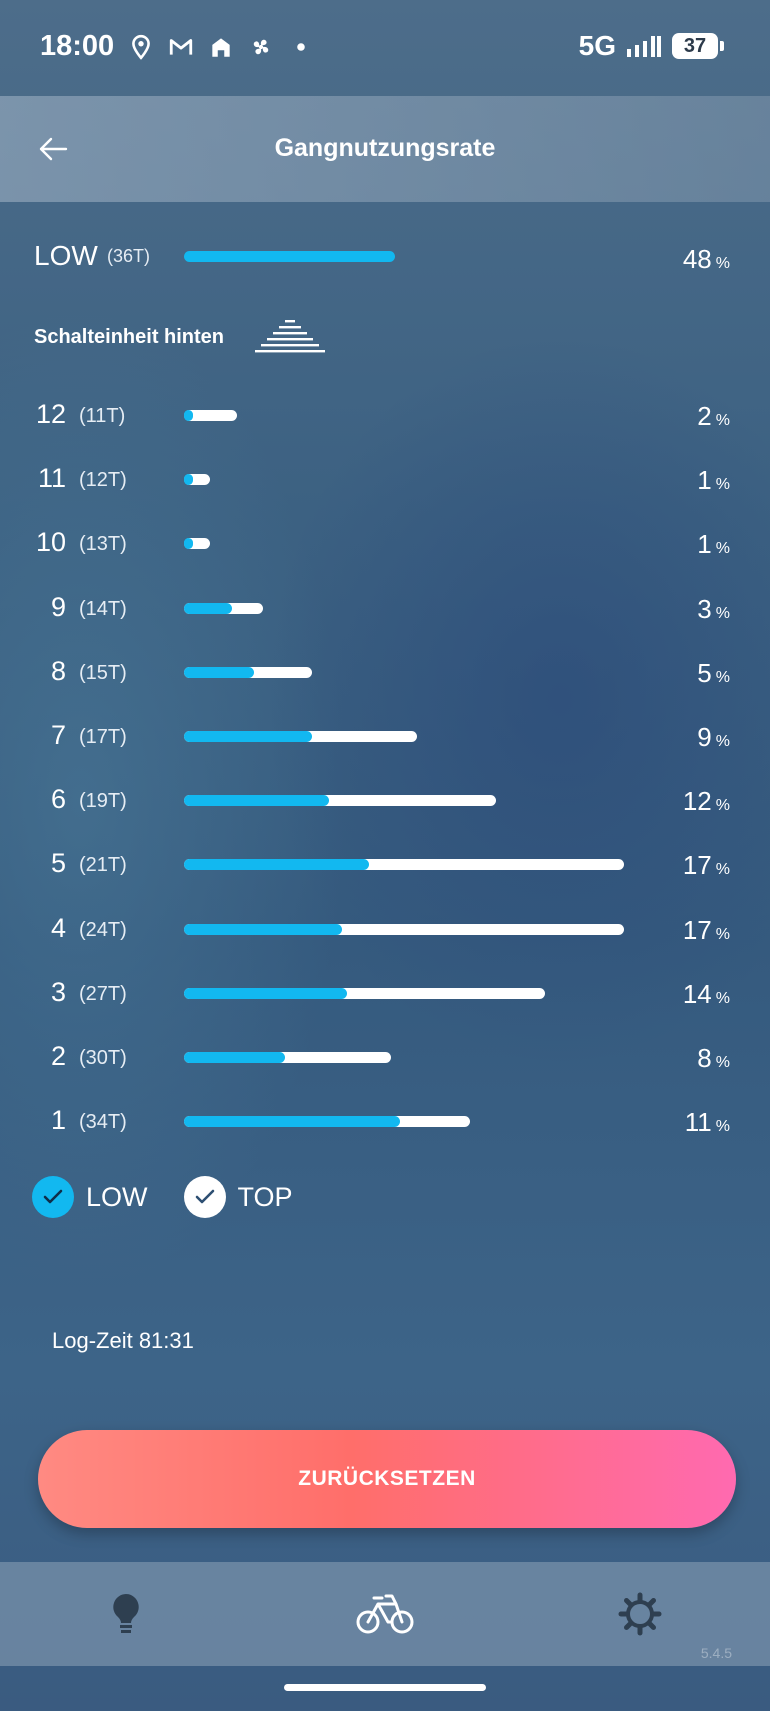 This screenshot has height=1711, width=770. What do you see at coordinates (58, 1120) in the screenshot?
I see `gear-number: 1` at bounding box center [58, 1120].